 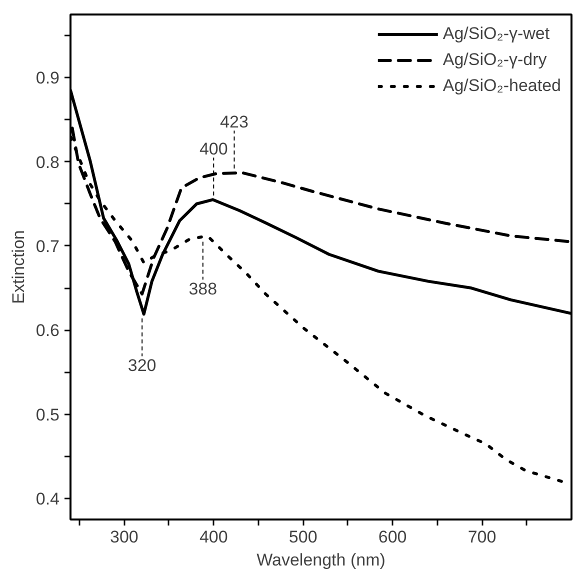 I want to click on annotation: 423, so click(x=234, y=122).